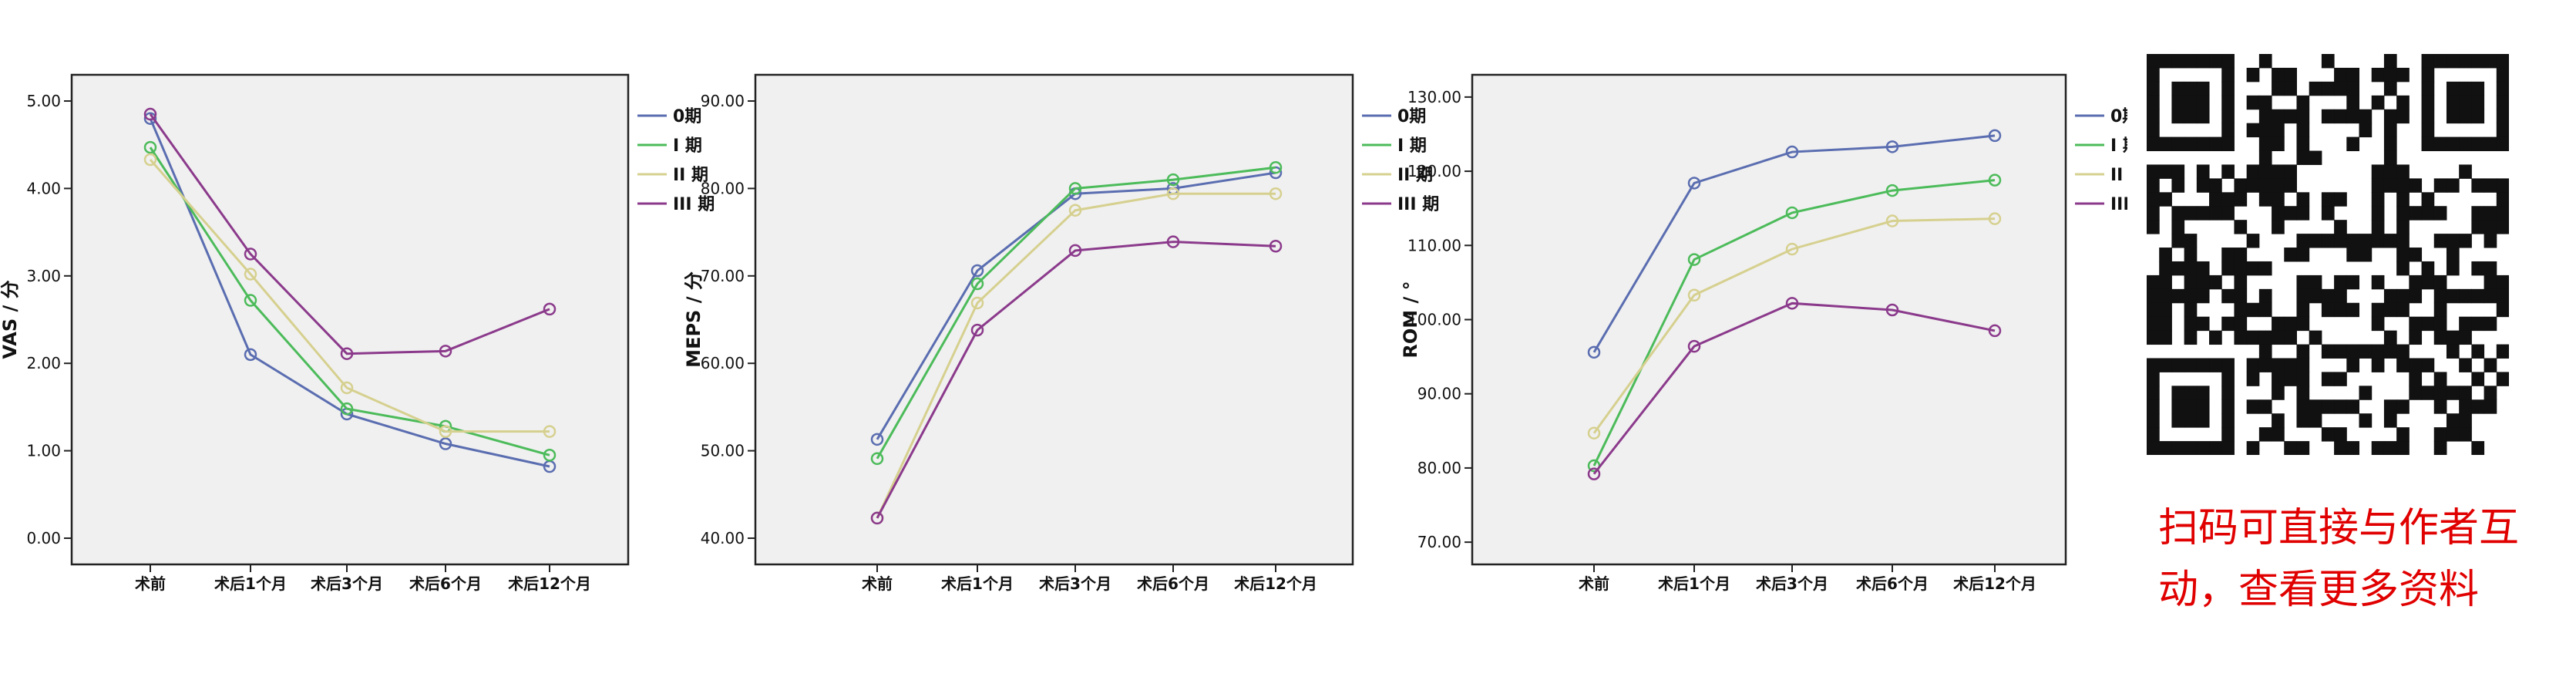 The height and width of the screenshot is (677, 2576). What do you see at coordinates (723, 363) in the screenshot?
I see `y-tick-label: 60.00` at bounding box center [723, 363].